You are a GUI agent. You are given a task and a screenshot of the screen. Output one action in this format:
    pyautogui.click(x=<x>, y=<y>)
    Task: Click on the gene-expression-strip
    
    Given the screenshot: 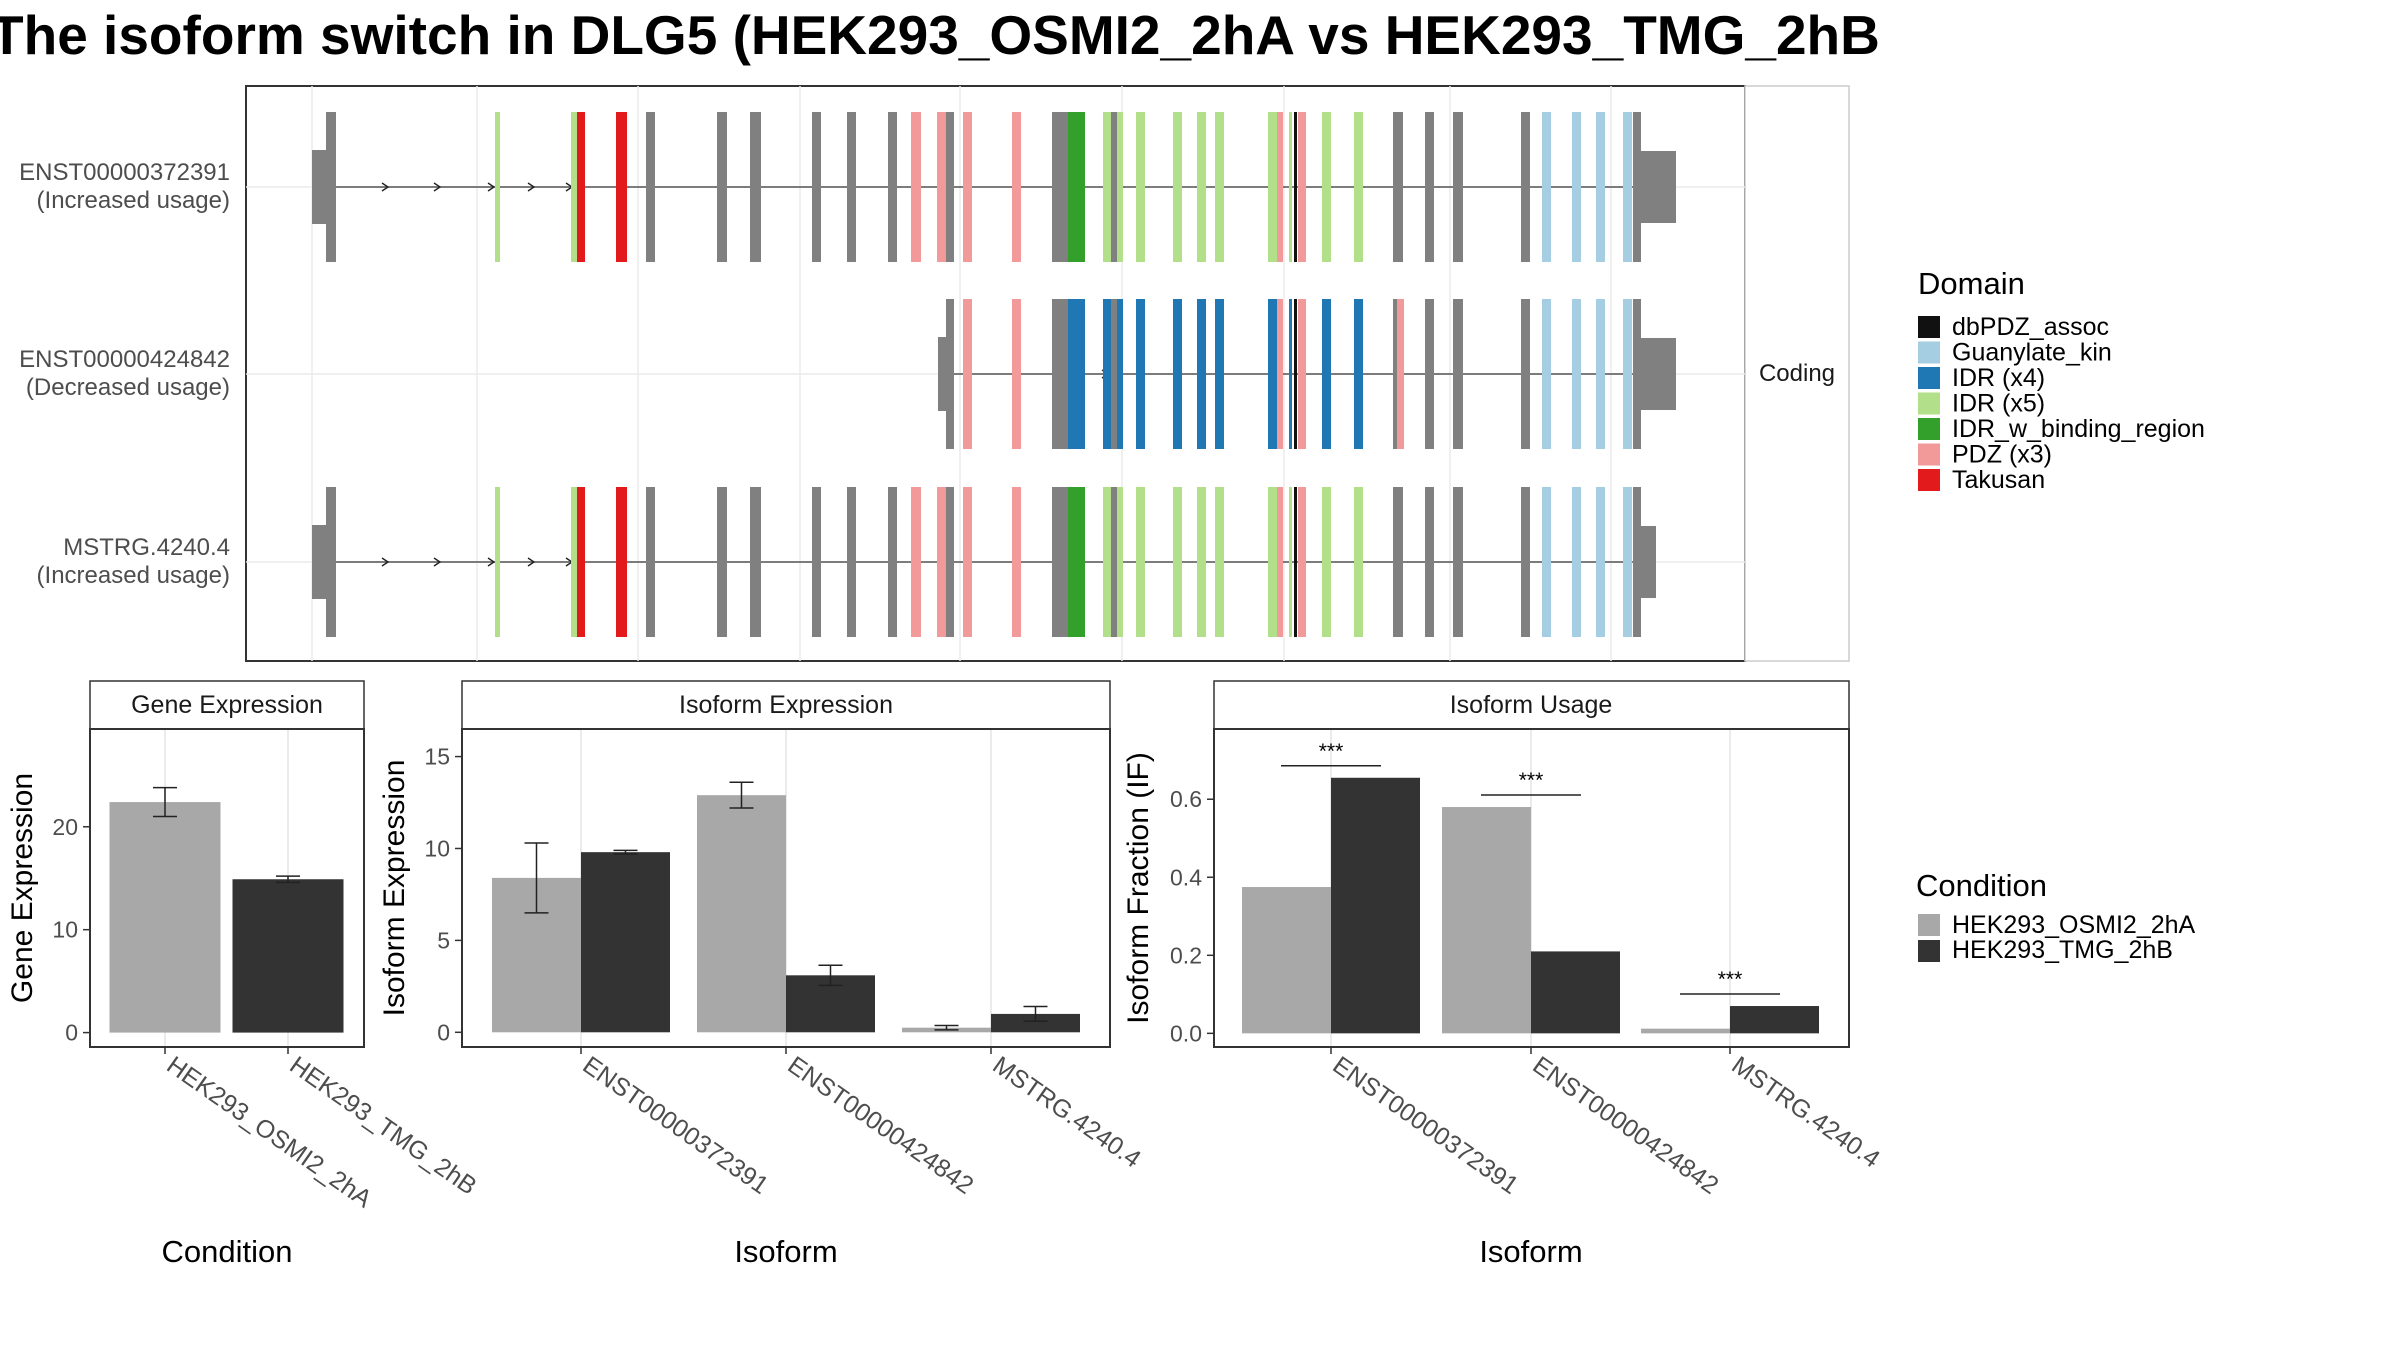 What is the action you would take?
    pyautogui.click(x=227, y=705)
    